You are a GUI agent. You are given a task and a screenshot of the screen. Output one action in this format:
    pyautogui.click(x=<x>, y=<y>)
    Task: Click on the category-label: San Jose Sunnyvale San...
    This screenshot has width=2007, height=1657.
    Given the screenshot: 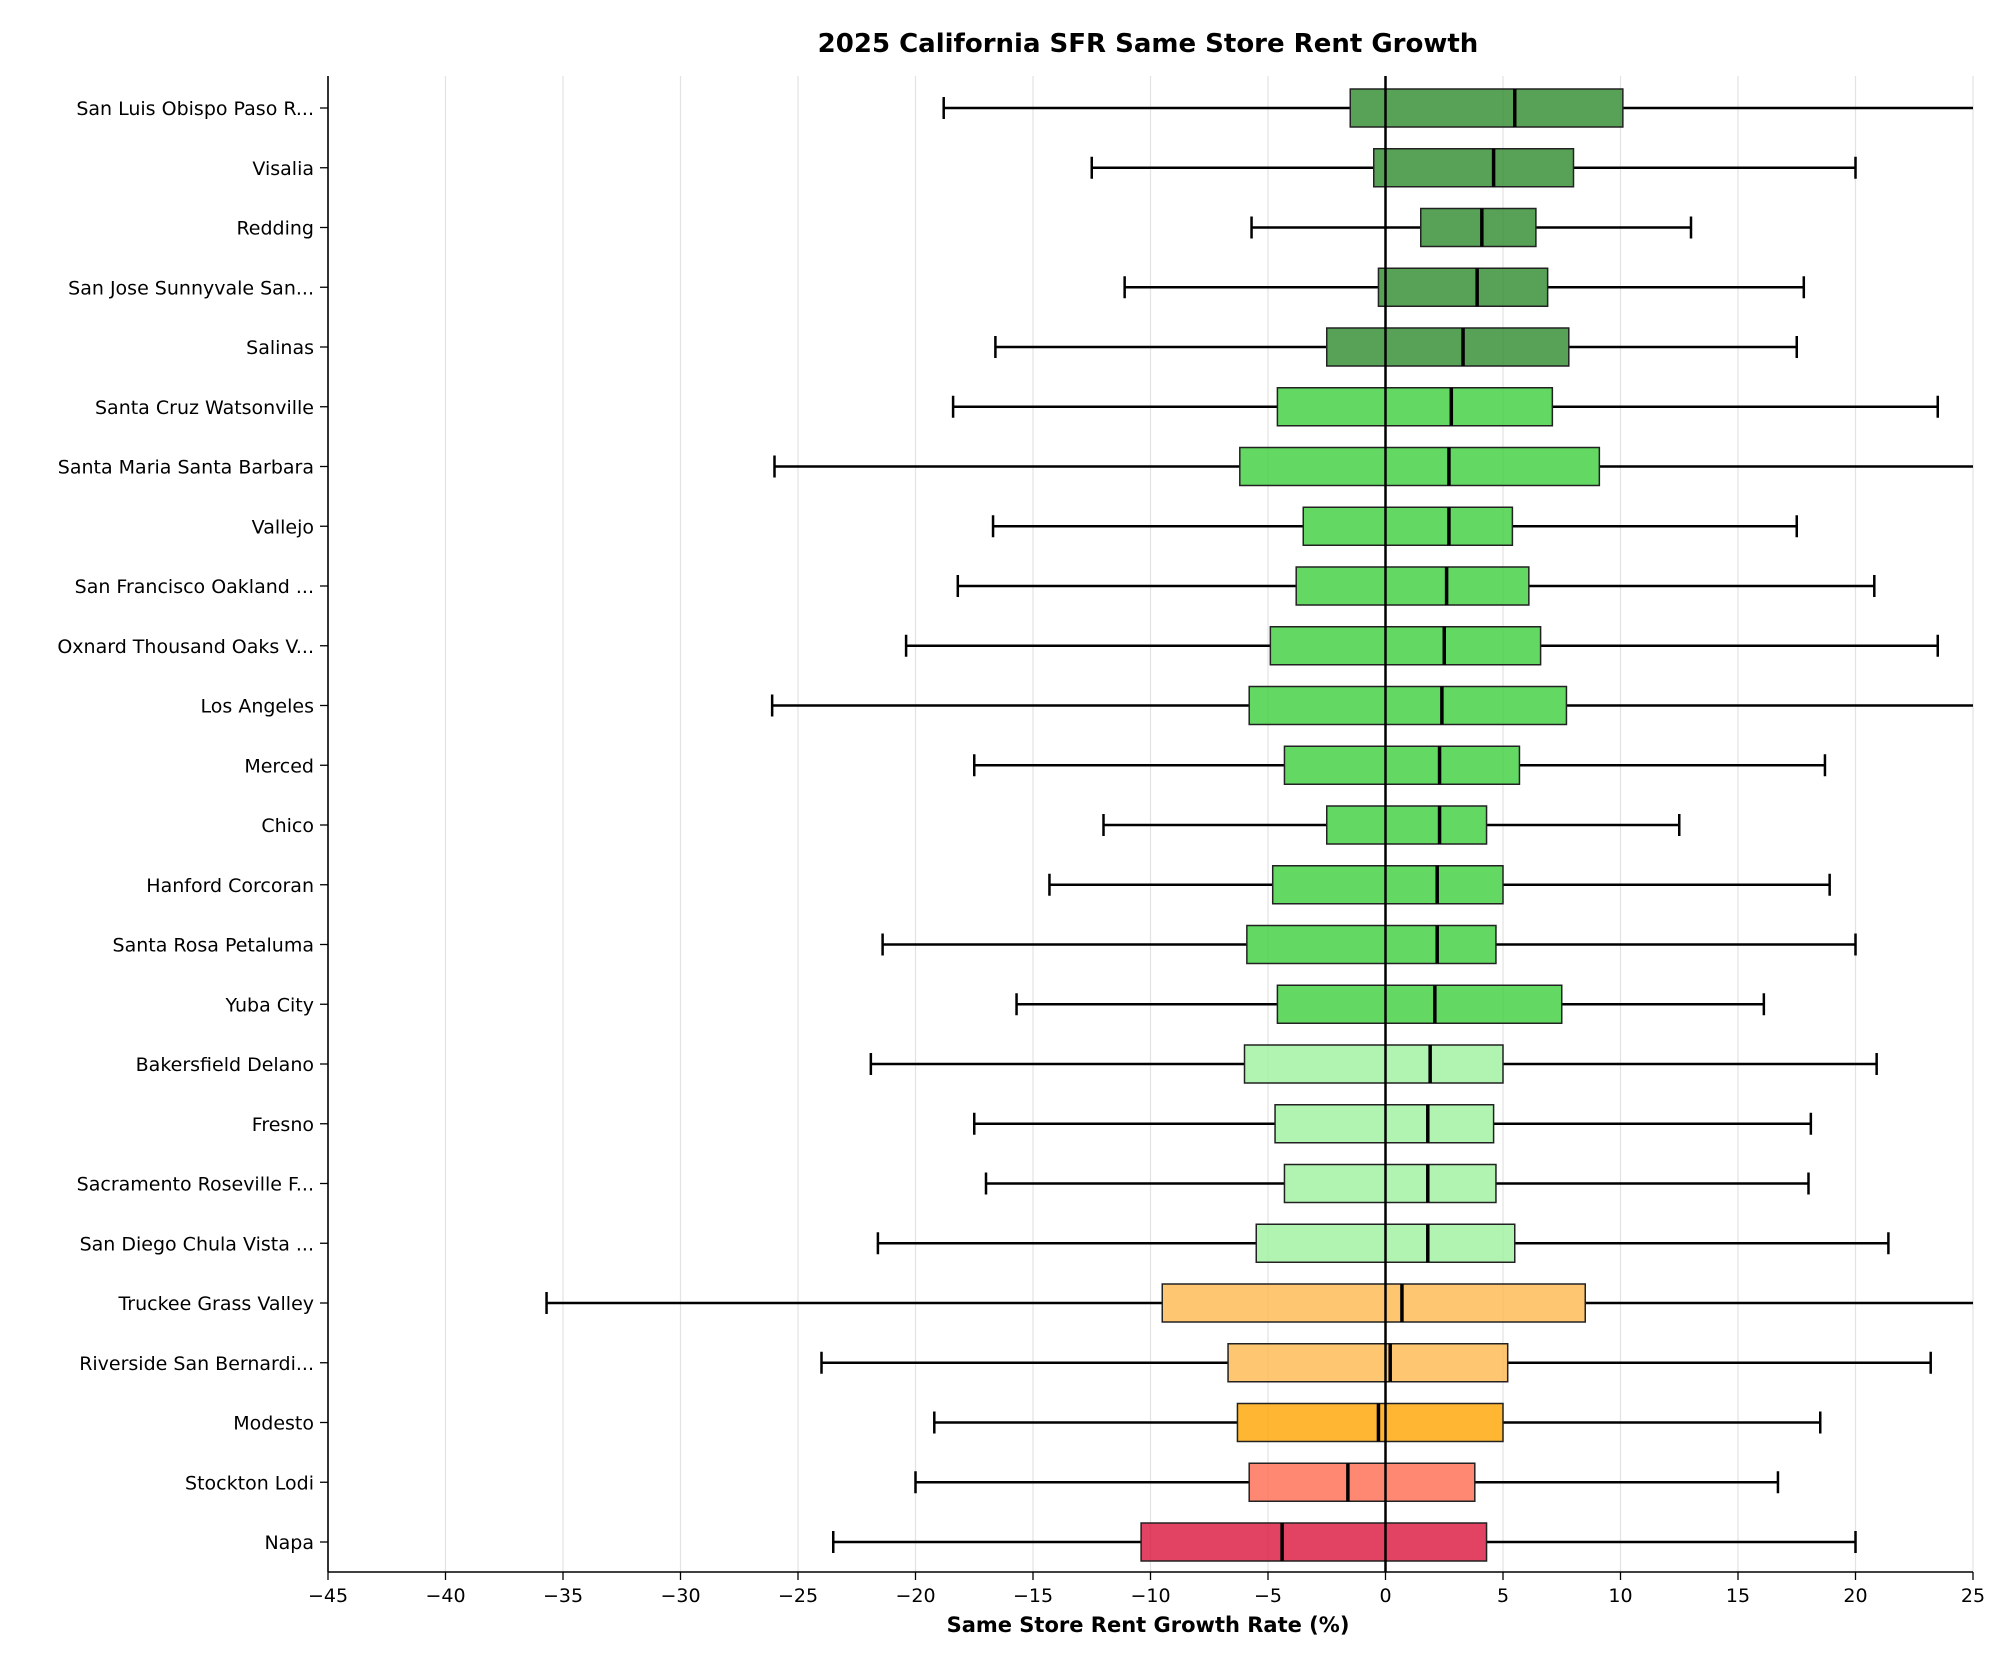 What is the action you would take?
    pyautogui.click(x=191, y=288)
    